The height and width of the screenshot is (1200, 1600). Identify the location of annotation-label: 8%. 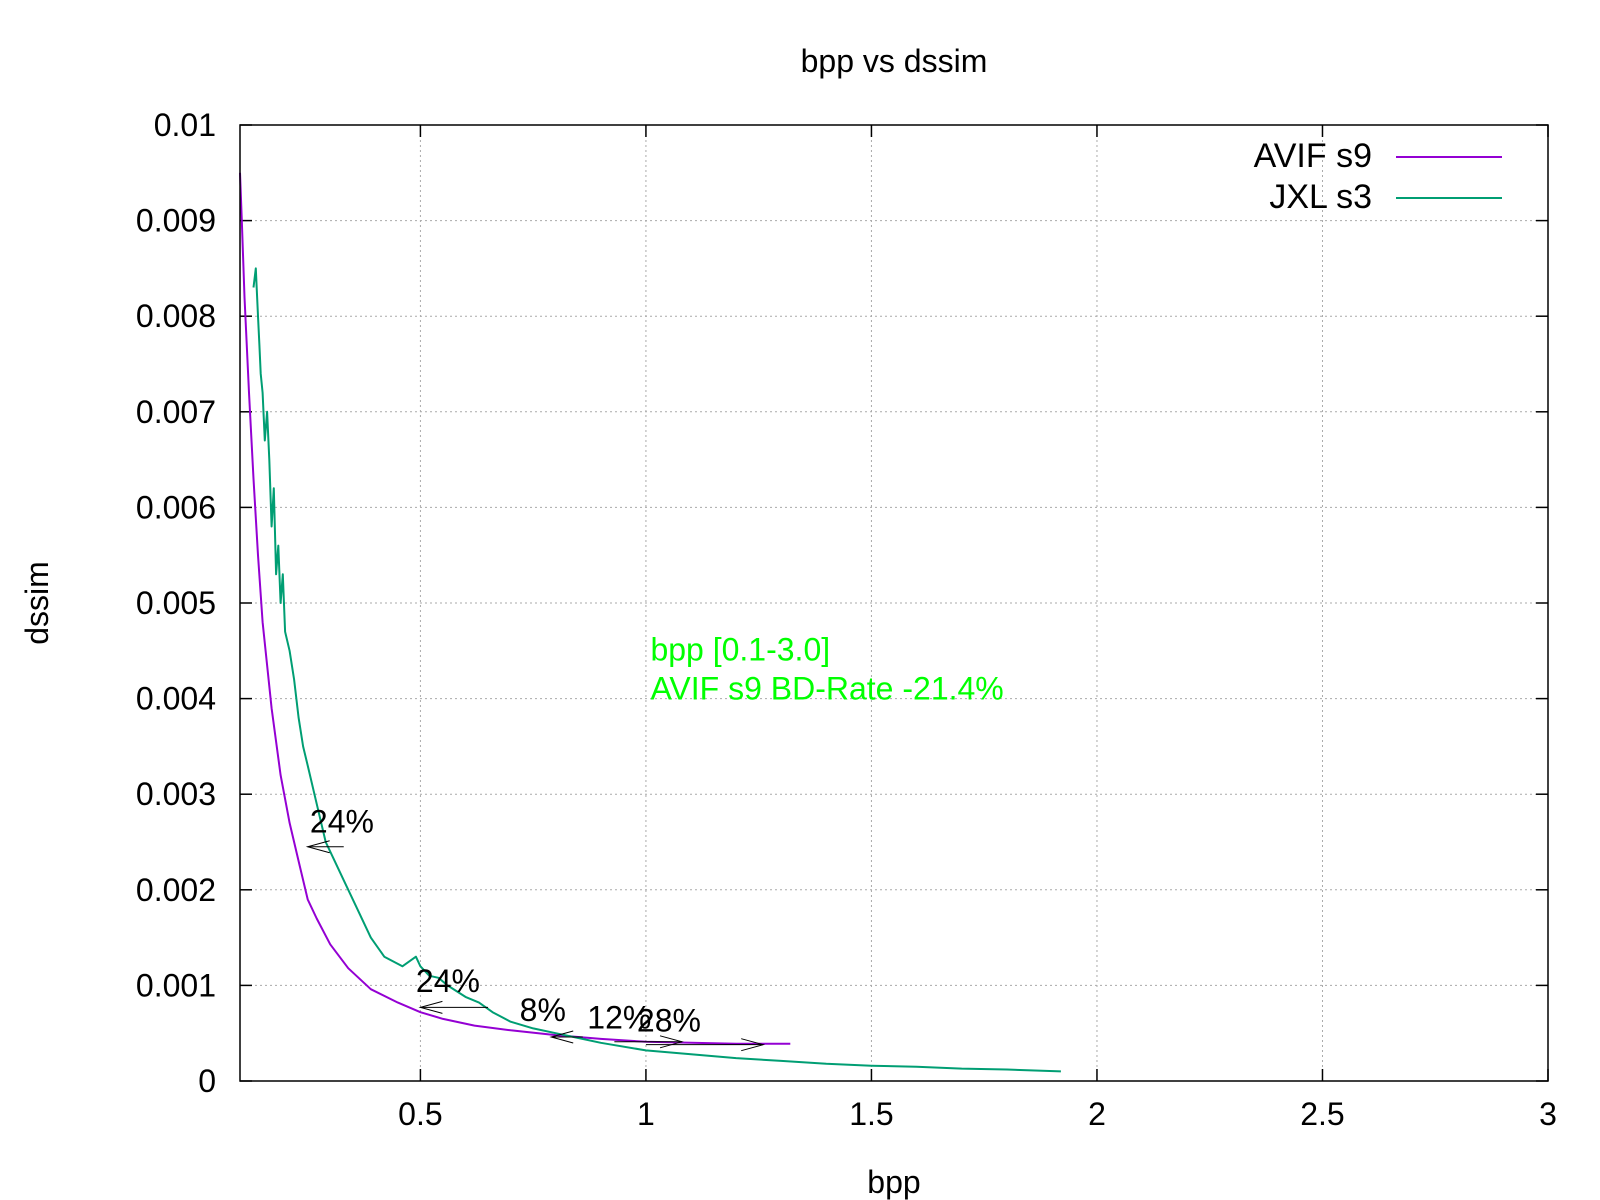
(543, 1010).